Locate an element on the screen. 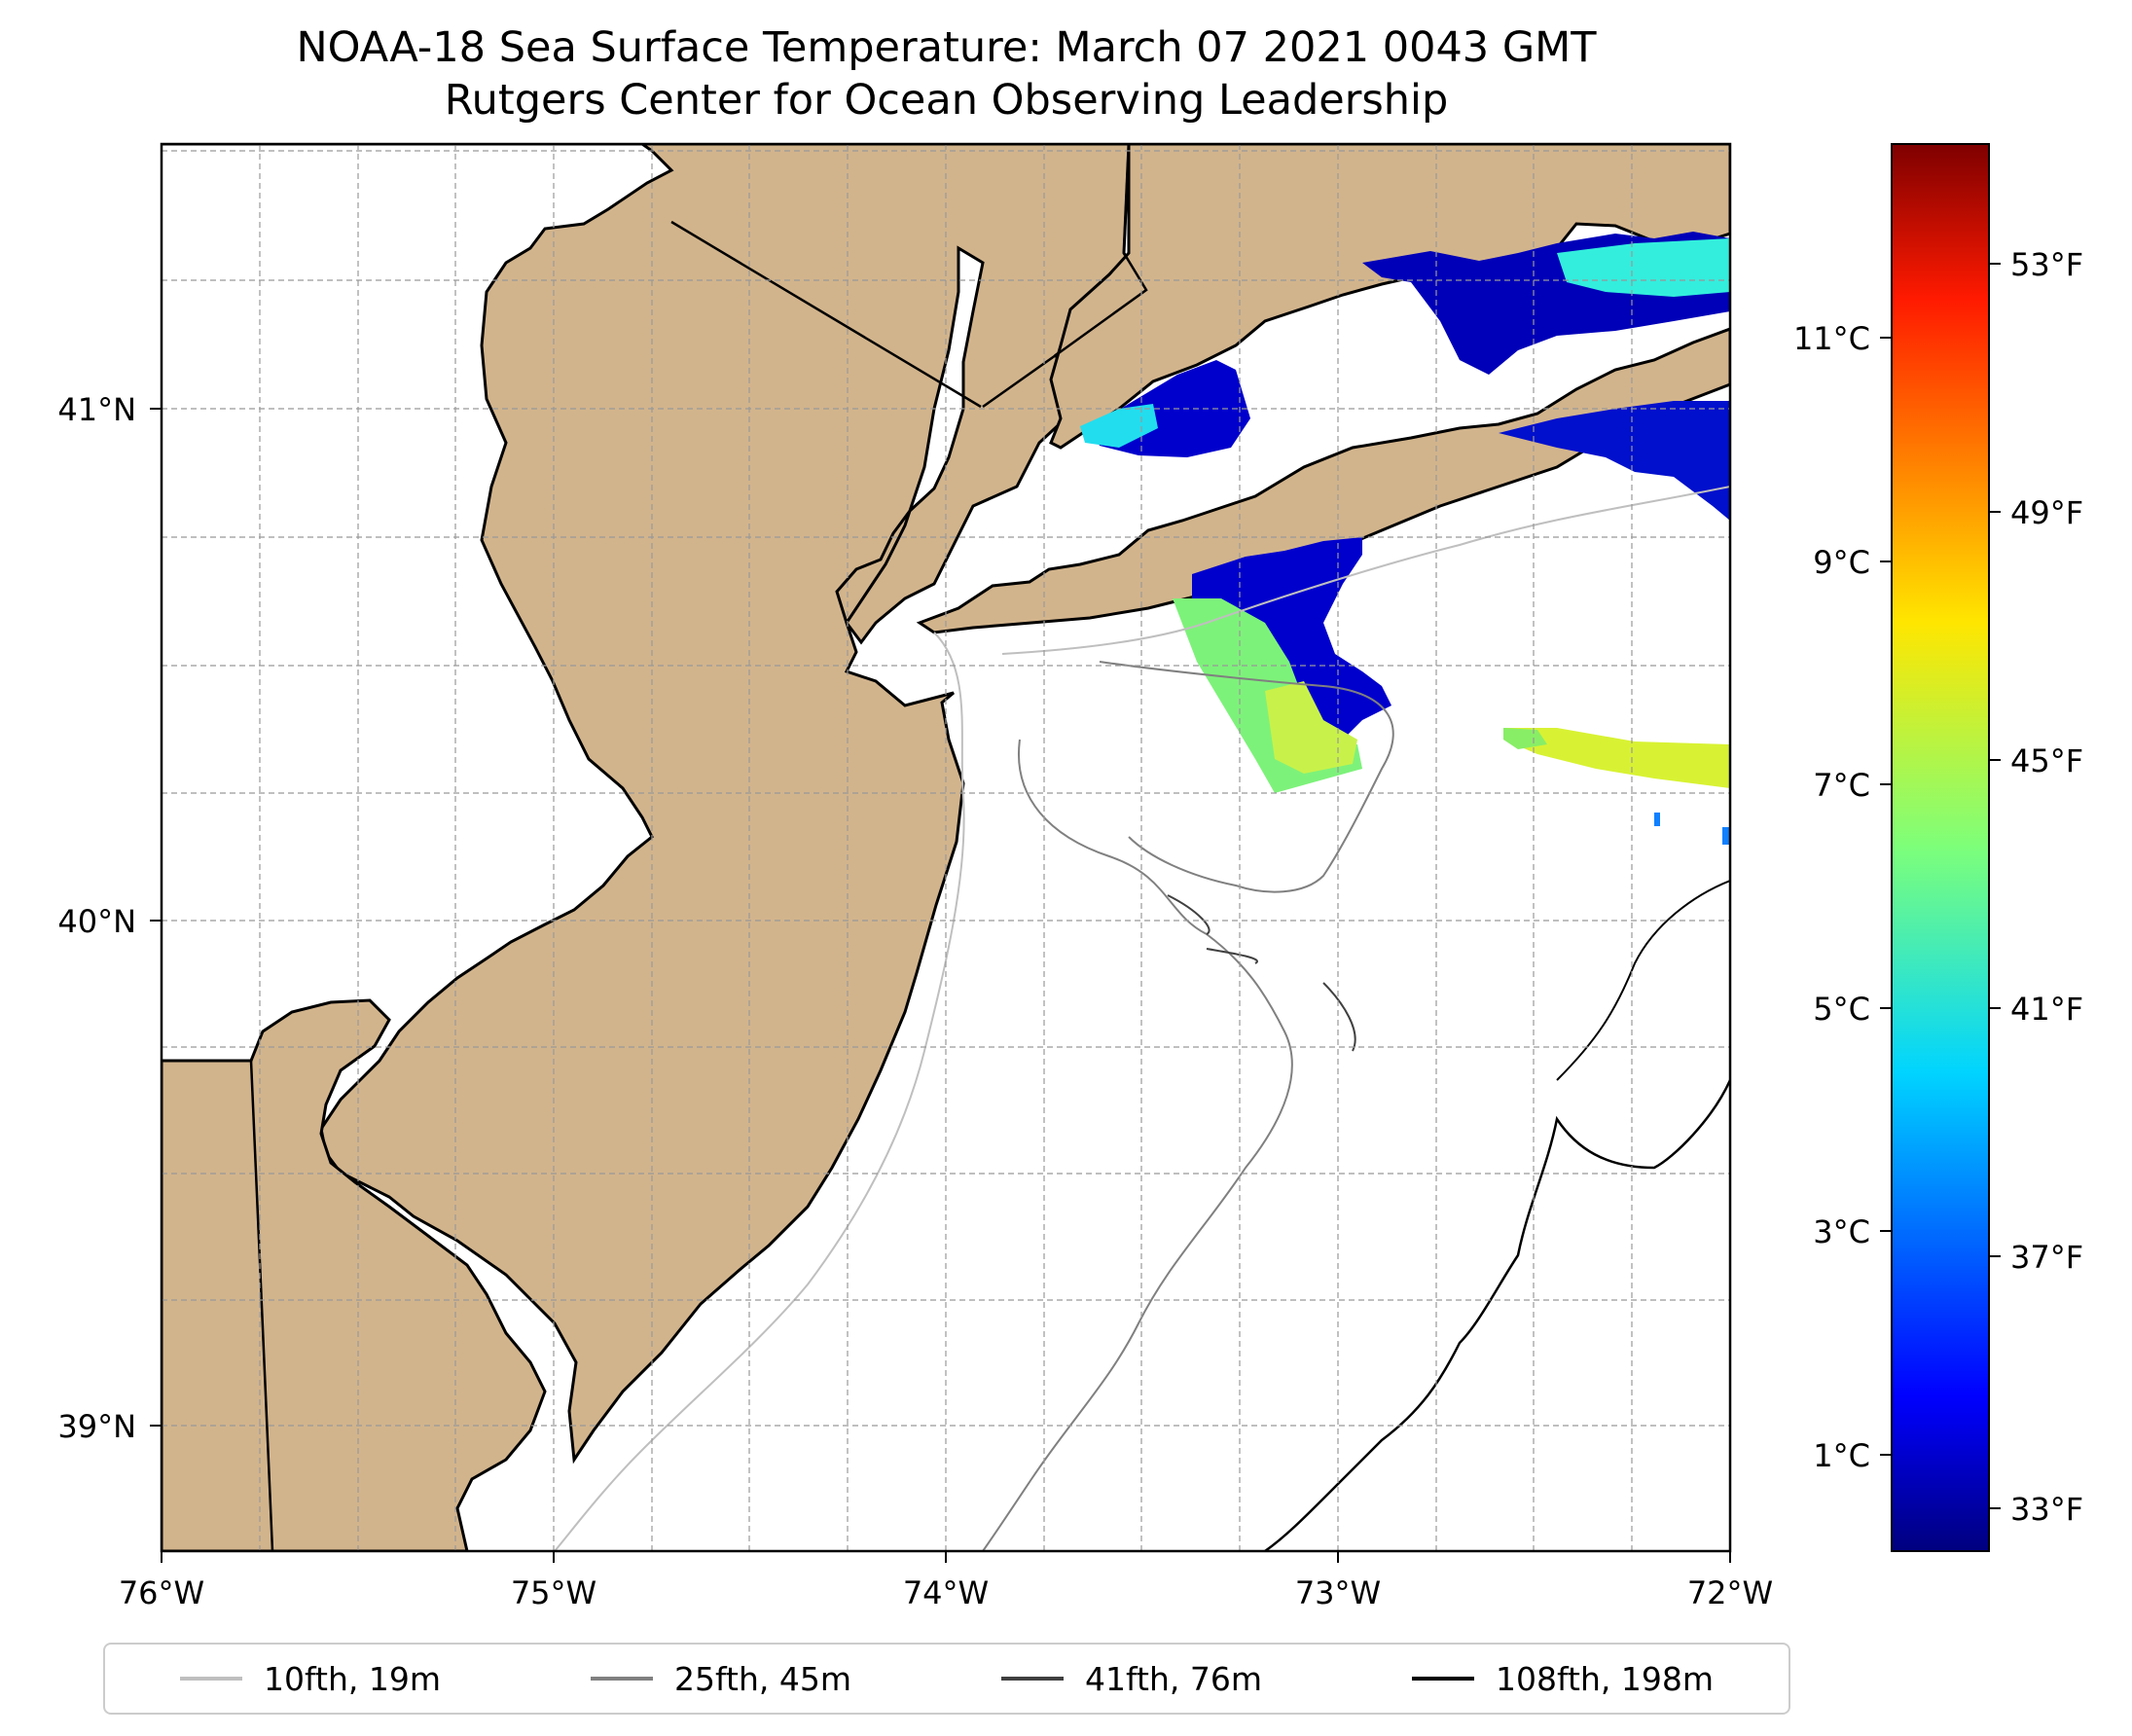 The height and width of the screenshot is (1736, 2132). legend-label-25fth: 25fth, 45m is located at coordinates (762, 1679).